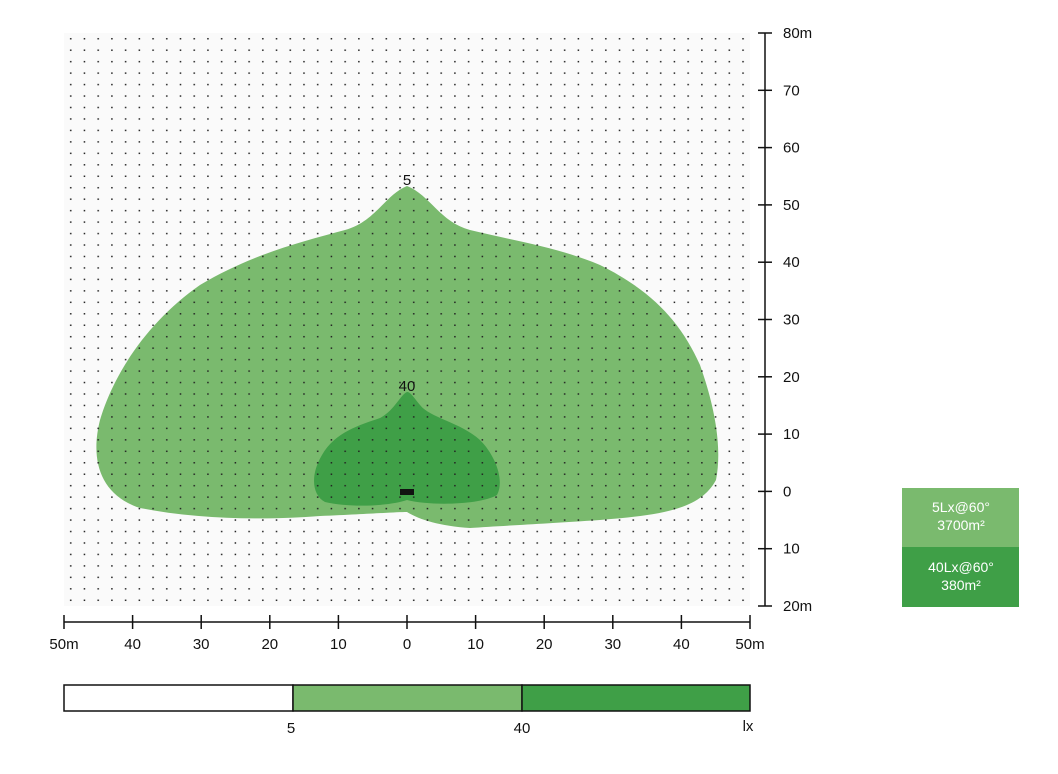  What do you see at coordinates (791, 148) in the screenshot?
I see `y-tick-label: 60` at bounding box center [791, 148].